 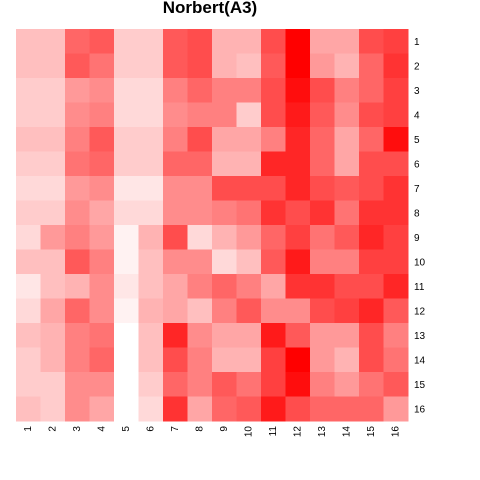 I want to click on column-tick-label: 13, so click(x=322, y=432).